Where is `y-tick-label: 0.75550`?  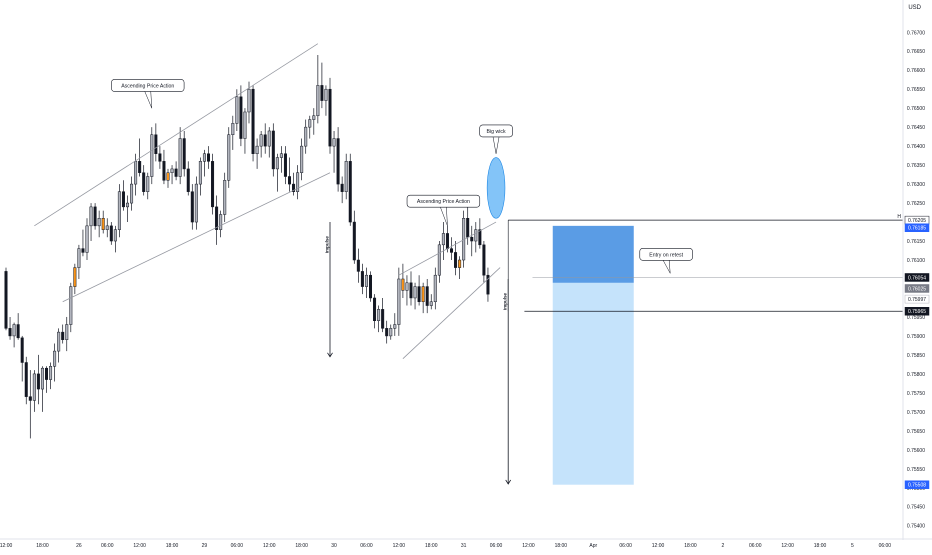
y-tick-label: 0.75550 is located at coordinates (916, 470).